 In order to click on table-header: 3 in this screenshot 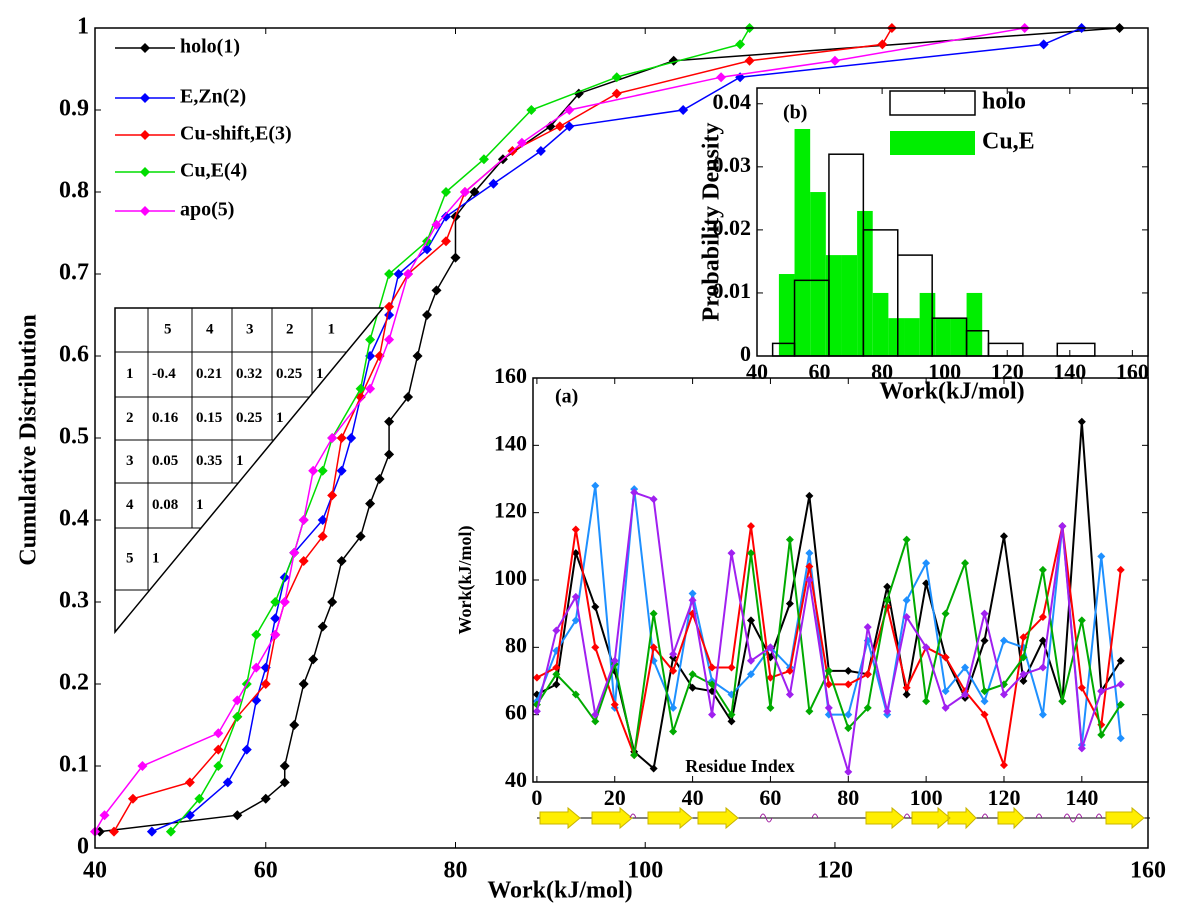, I will do `click(250, 329)`.